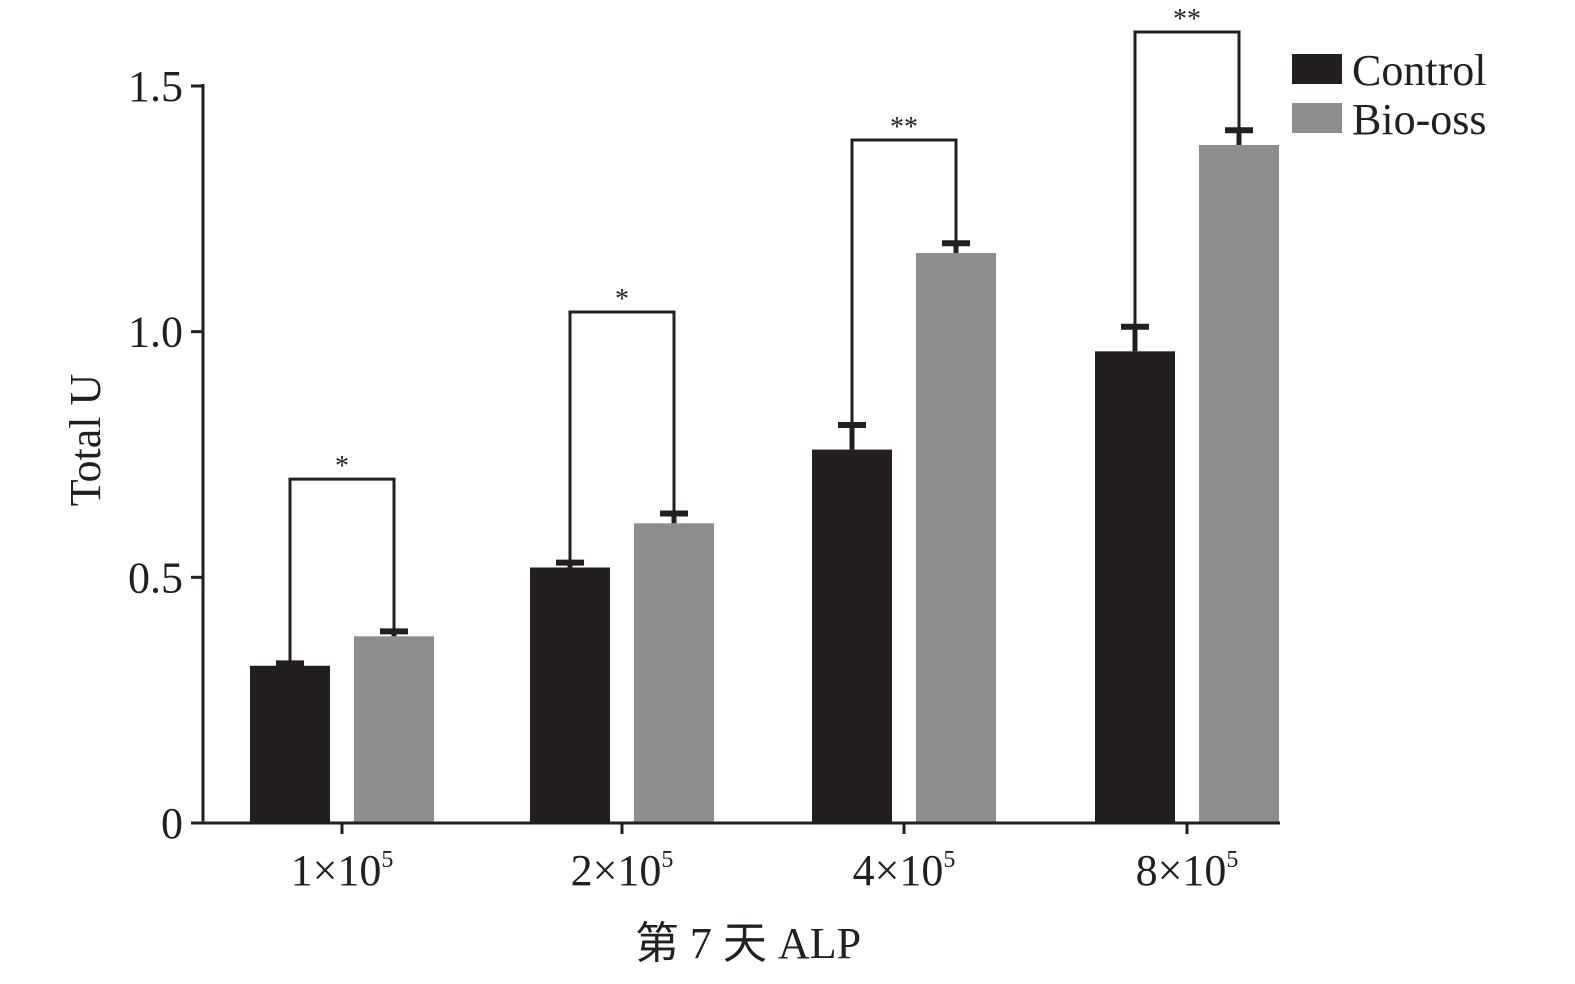  I want to click on x-tick-label: 4×10⁵, so click(904, 870).